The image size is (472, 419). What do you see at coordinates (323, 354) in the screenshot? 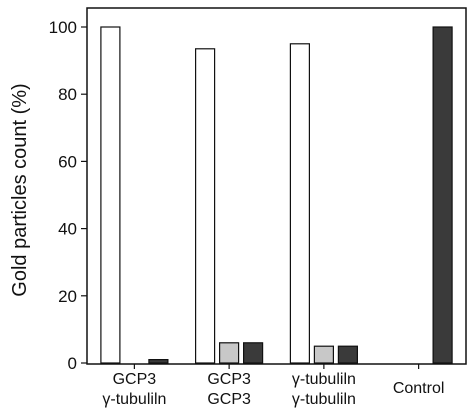
I see `bar-series2-cat3` at bounding box center [323, 354].